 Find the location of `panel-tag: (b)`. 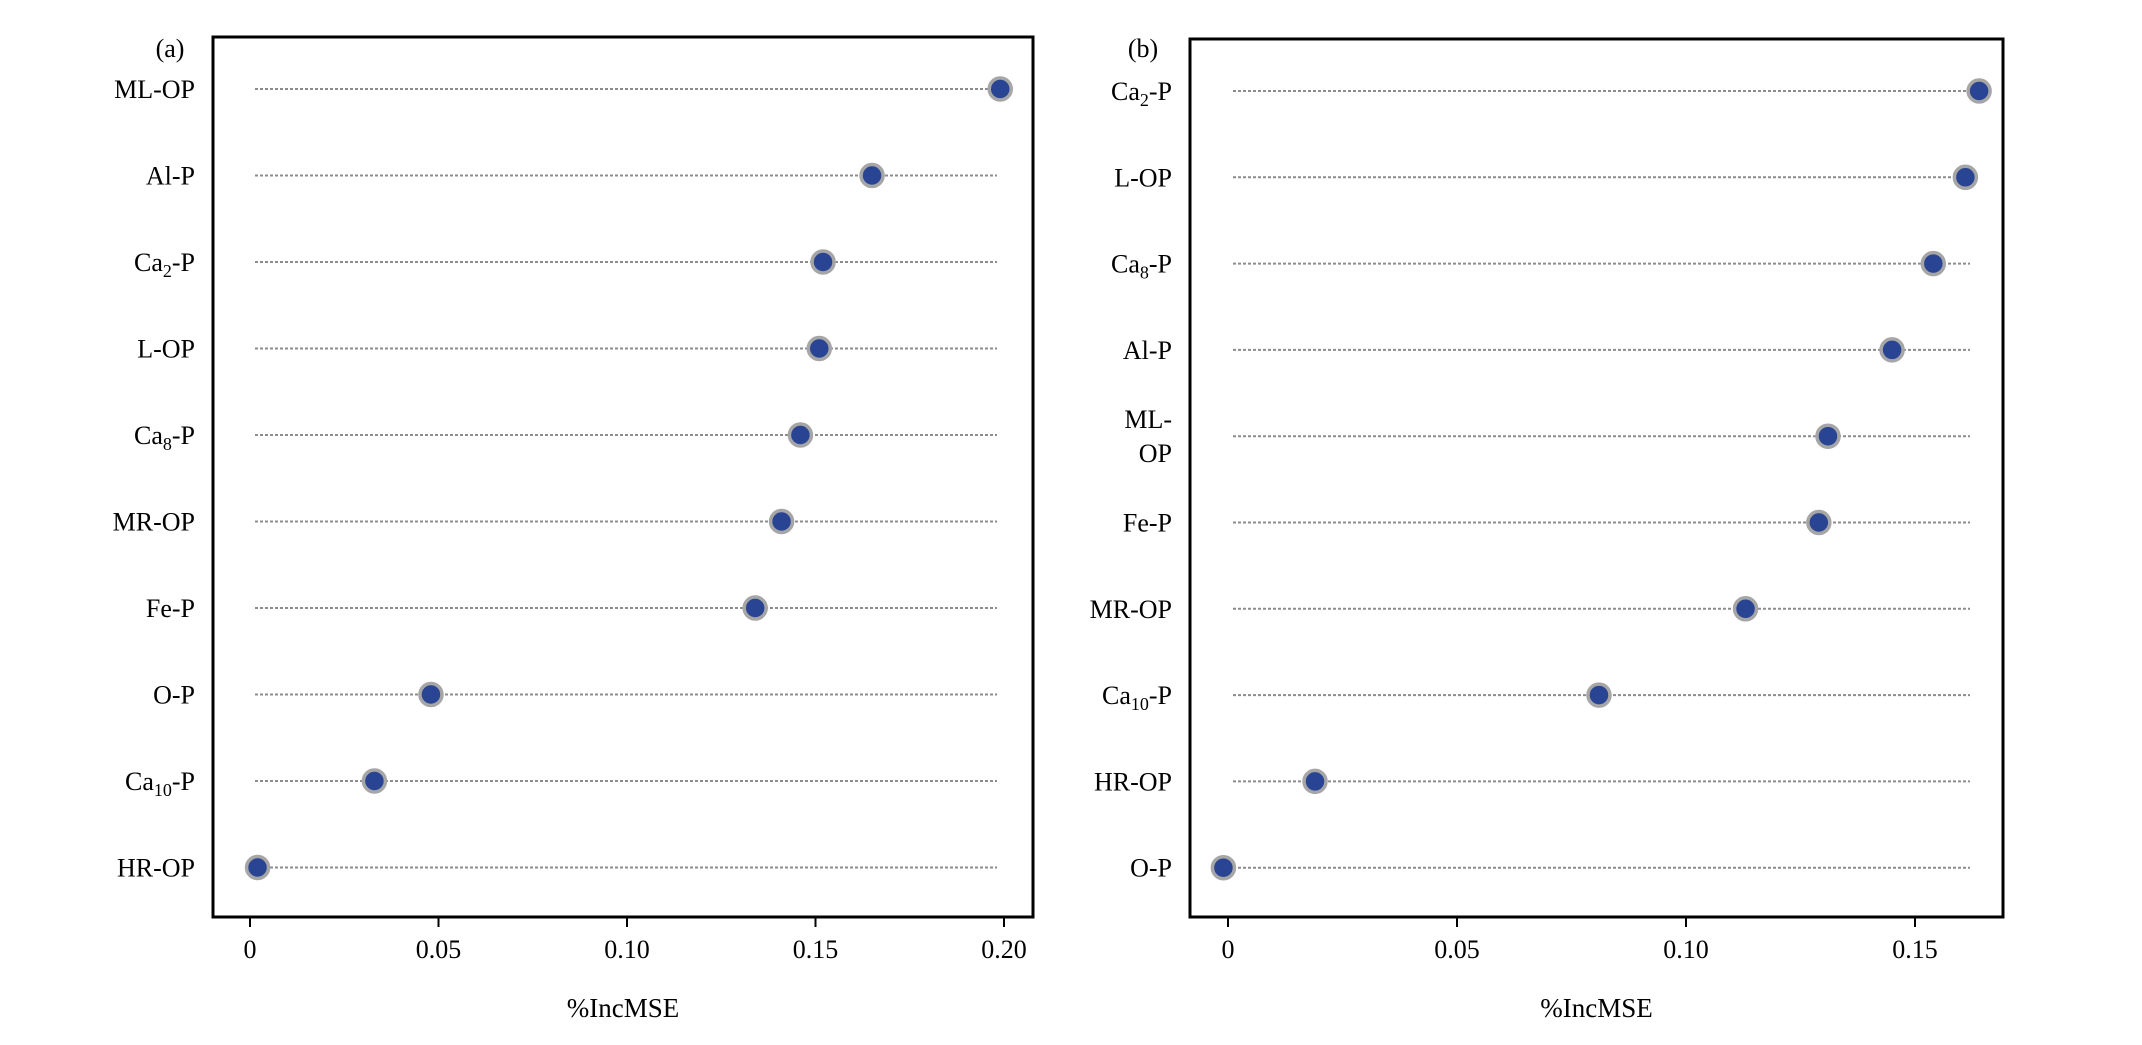

panel-tag: (b) is located at coordinates (1143, 48).